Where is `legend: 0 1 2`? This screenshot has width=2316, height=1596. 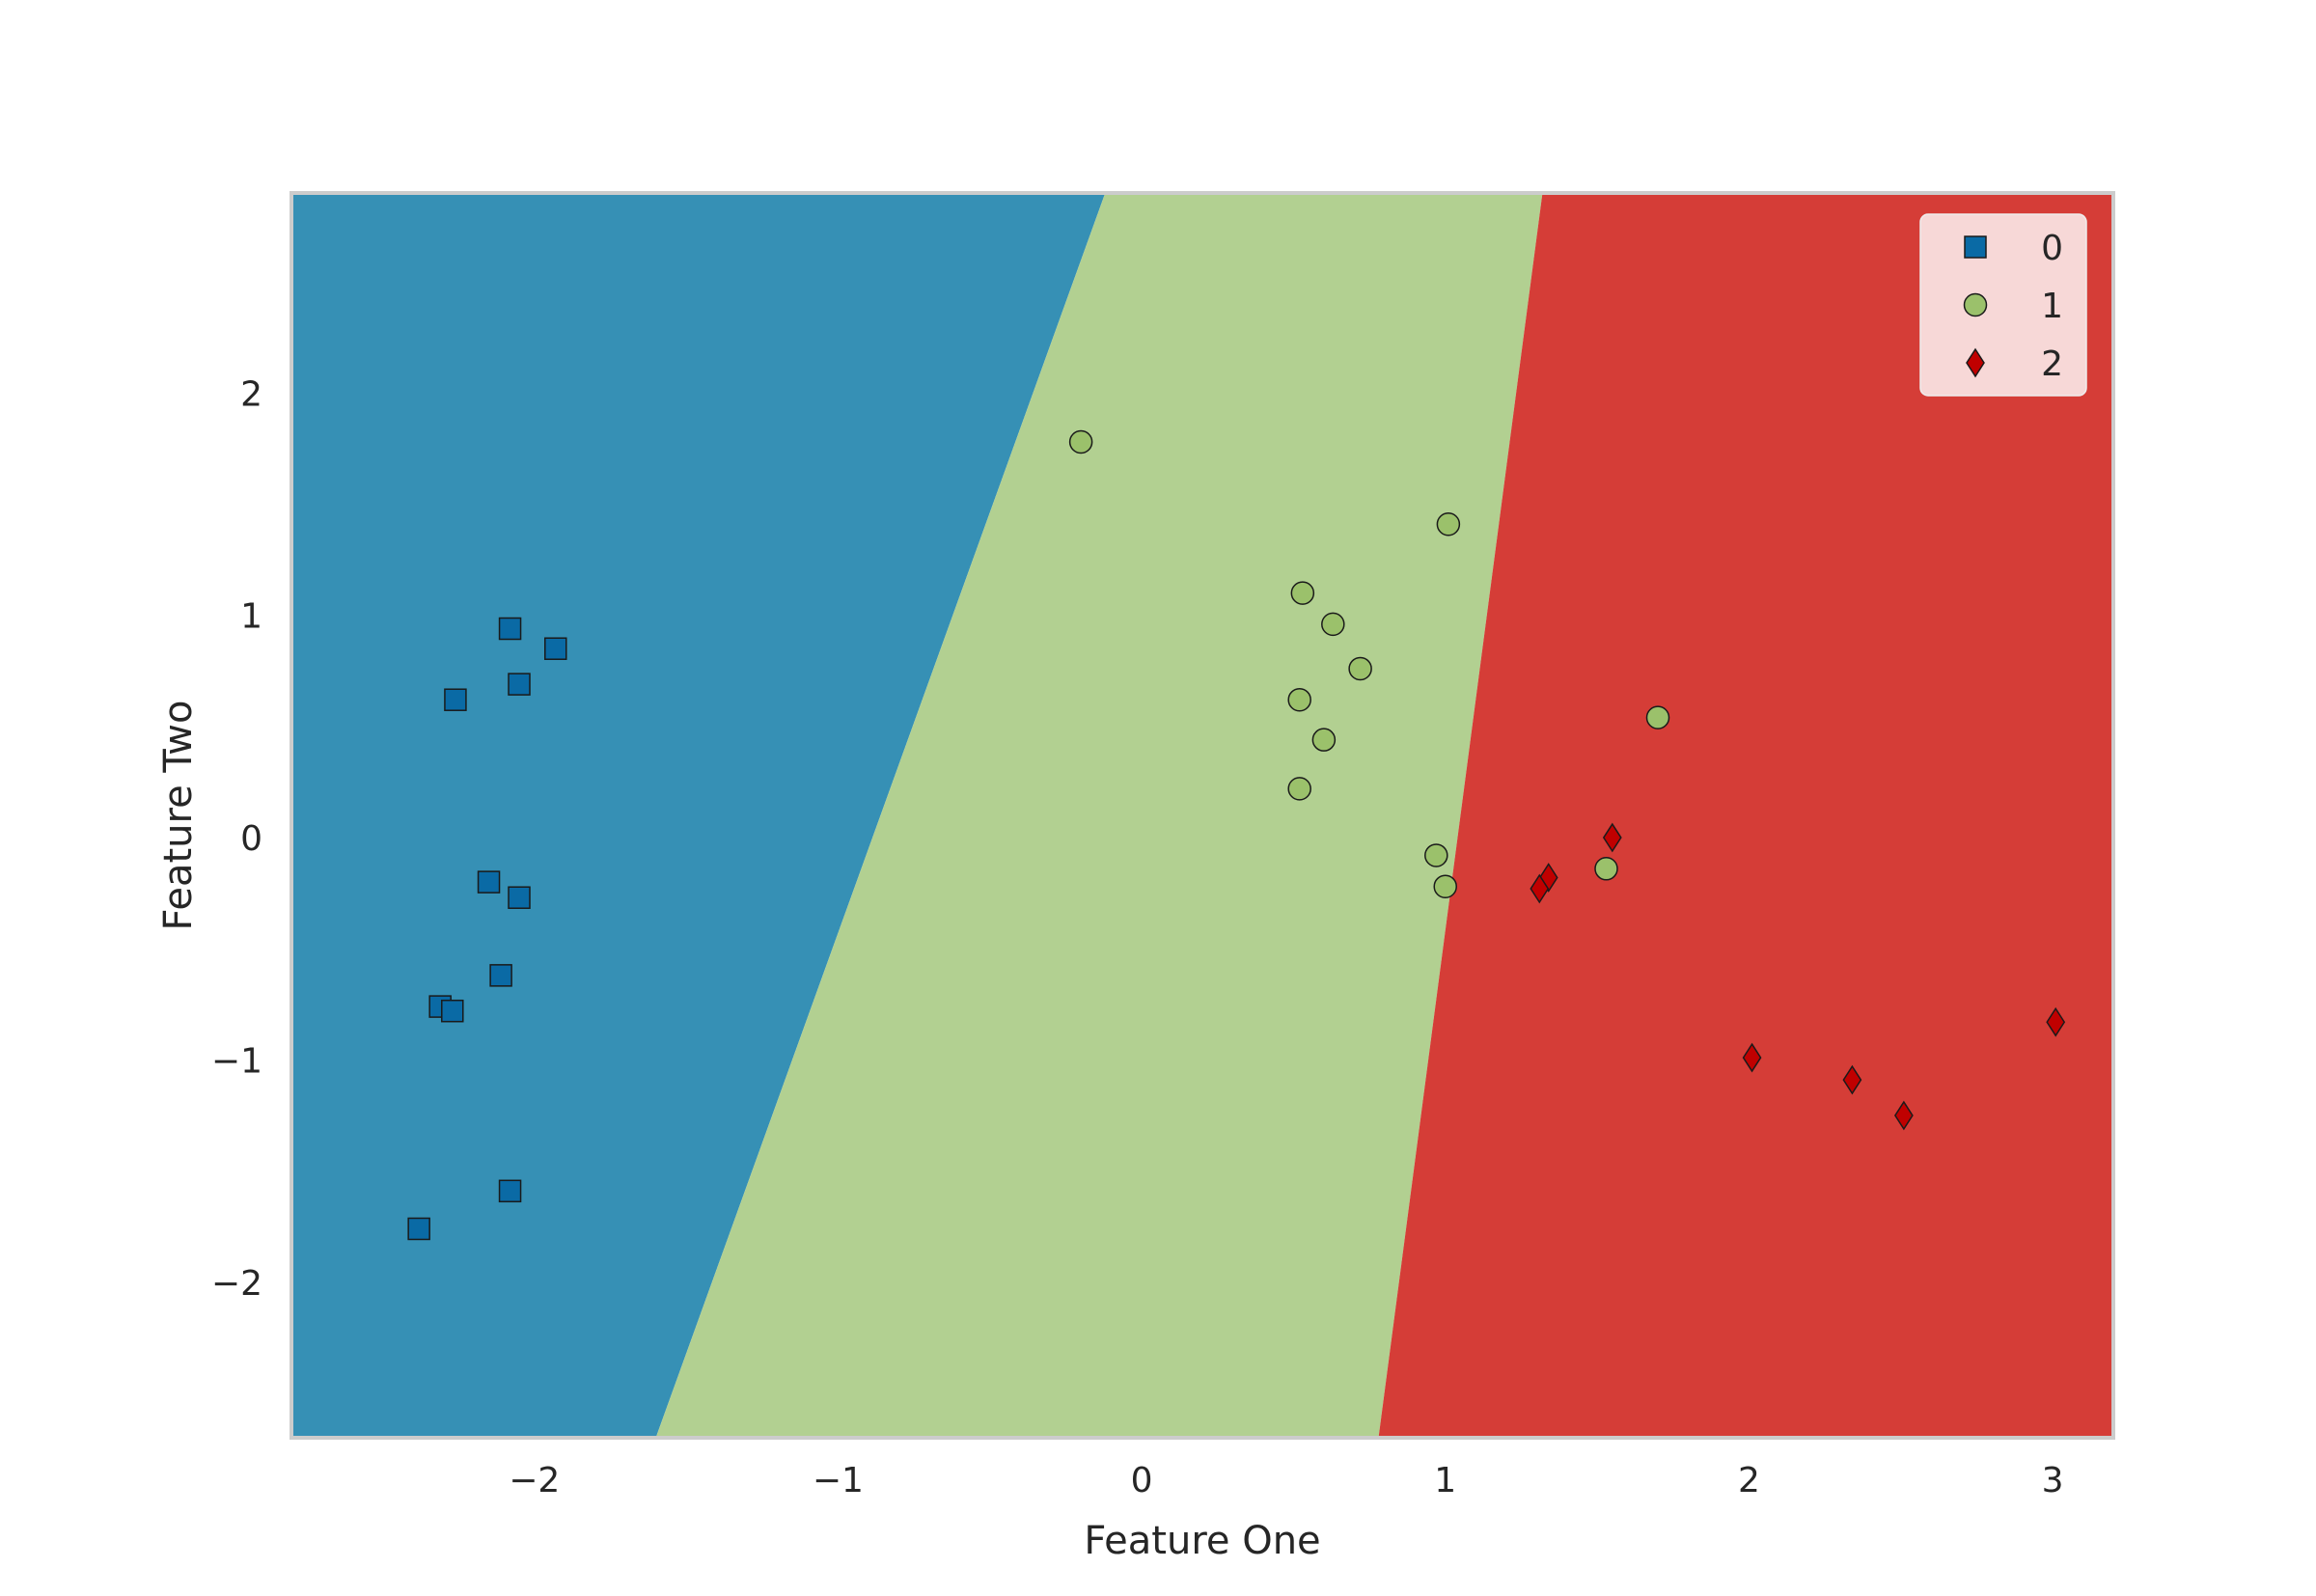
legend: 0 1 2 is located at coordinates (2003, 305).